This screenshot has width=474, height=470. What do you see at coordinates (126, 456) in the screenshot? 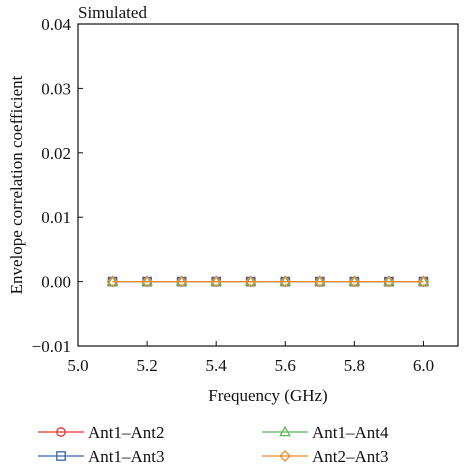
I see `legend-label: Ant1–Ant3` at bounding box center [126, 456].